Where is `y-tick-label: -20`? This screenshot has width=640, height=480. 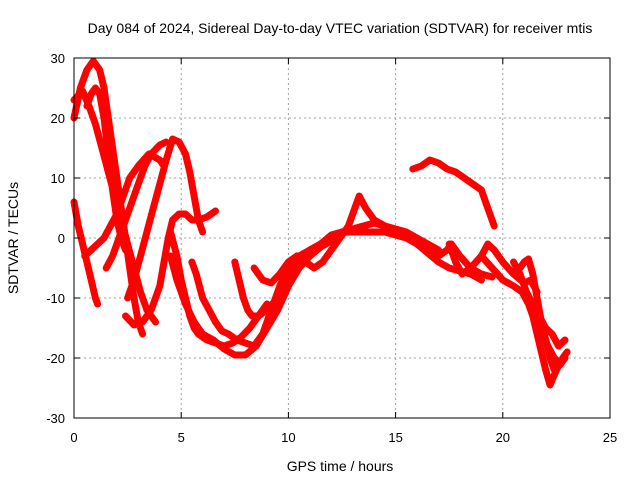 y-tick-label: -20 is located at coordinates (55, 358).